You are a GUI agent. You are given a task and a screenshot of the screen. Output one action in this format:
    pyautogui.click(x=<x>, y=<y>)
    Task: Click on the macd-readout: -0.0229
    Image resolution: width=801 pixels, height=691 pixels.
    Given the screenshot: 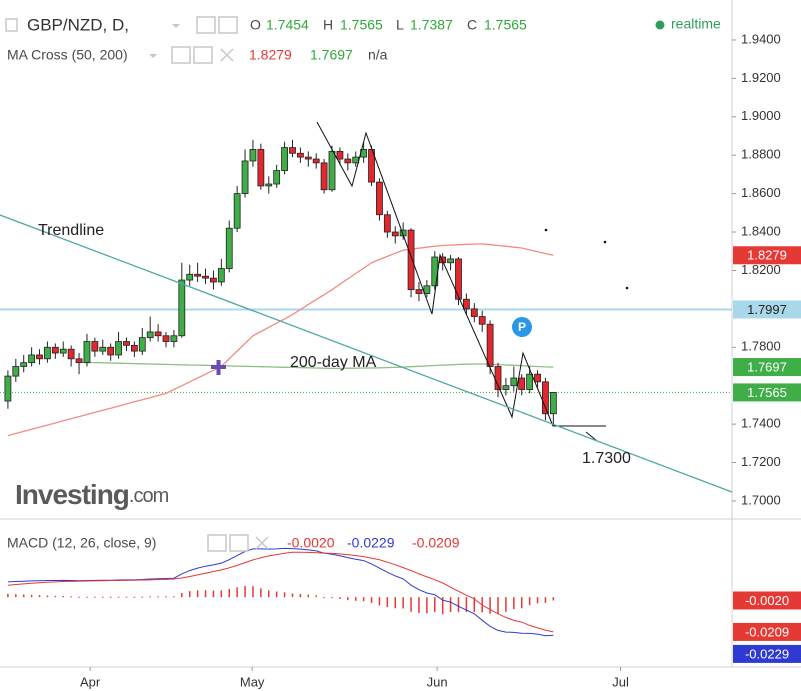 What is the action you would take?
    pyautogui.click(x=371, y=543)
    